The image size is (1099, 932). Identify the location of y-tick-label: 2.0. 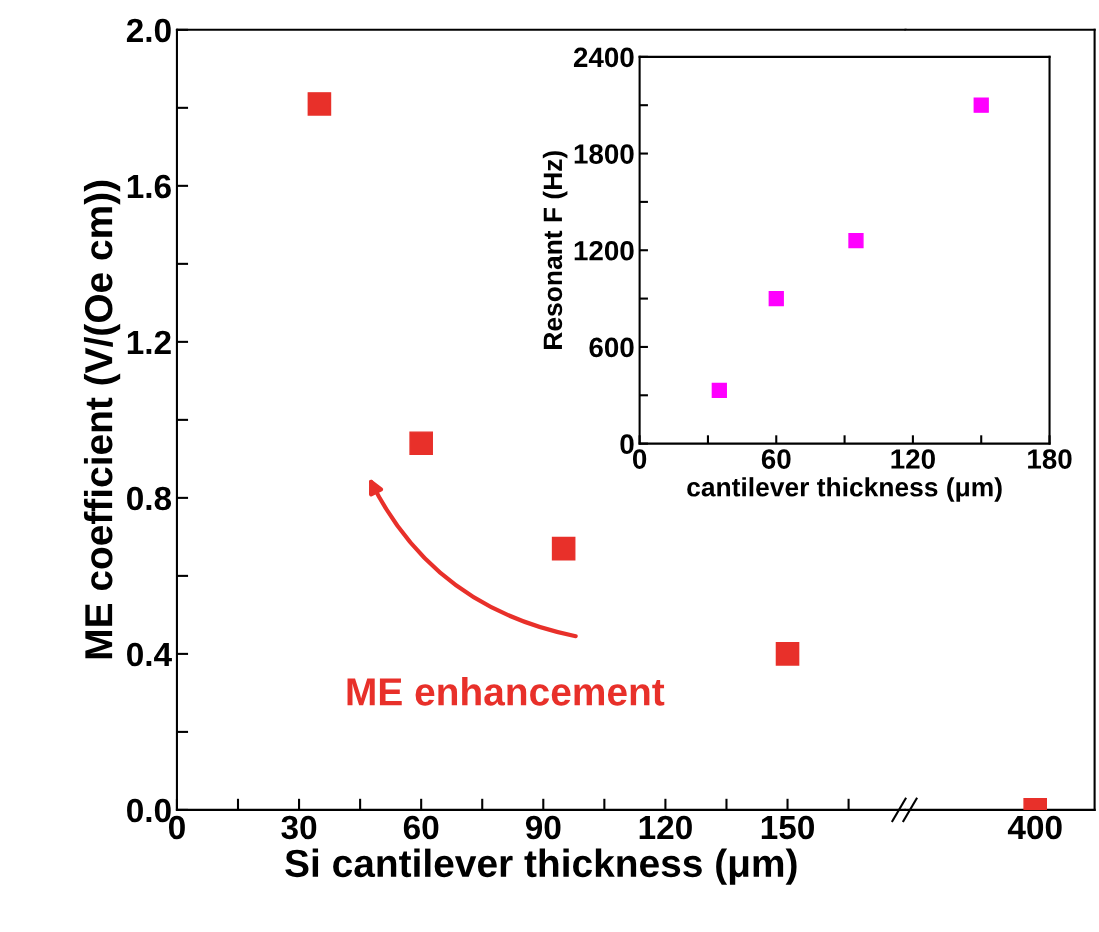
(148, 30).